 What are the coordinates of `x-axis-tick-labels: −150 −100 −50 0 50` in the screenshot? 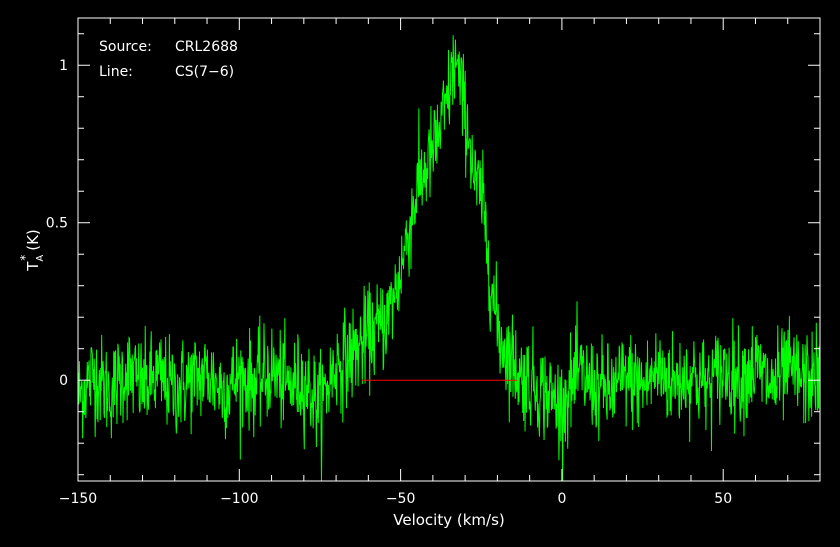 It's located at (395, 499).